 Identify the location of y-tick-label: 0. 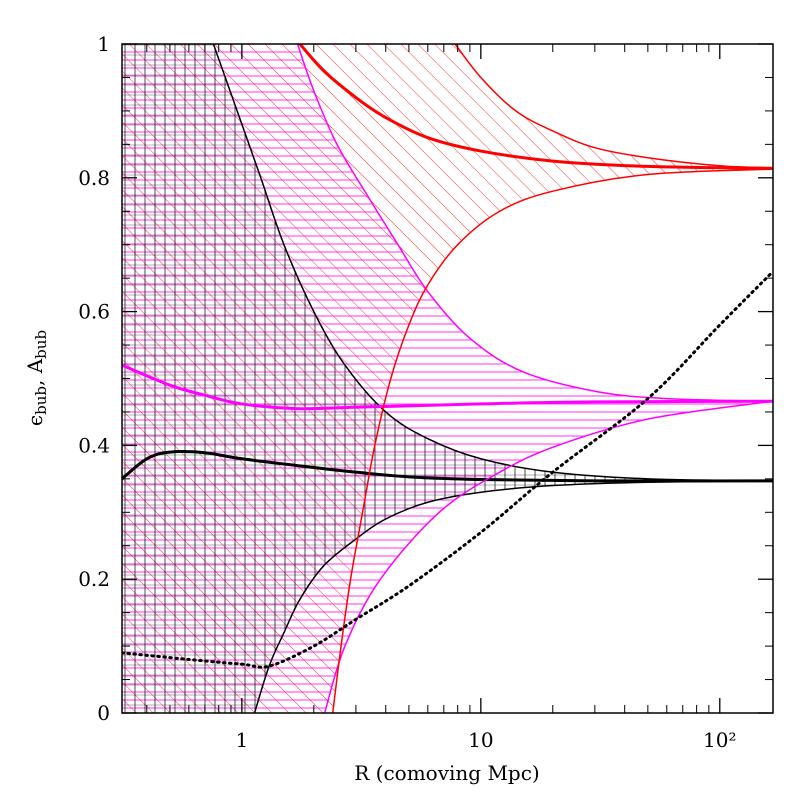
(103, 713).